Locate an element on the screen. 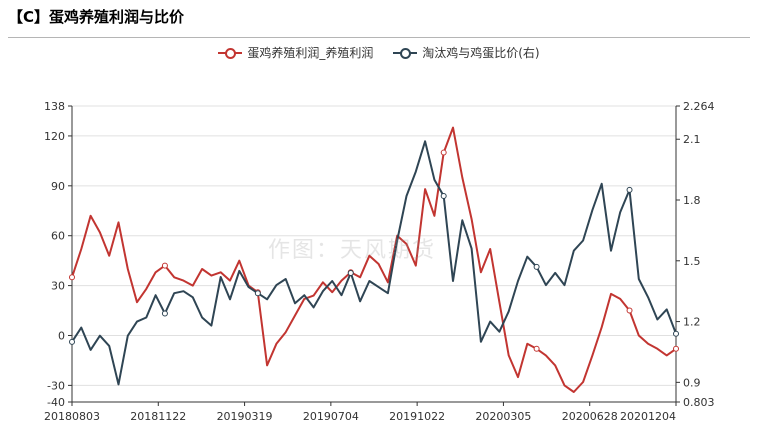 Image resolution: width=758 pixels, height=441 pixels. y-right-tick-label: 1.2 is located at coordinates (692, 322).